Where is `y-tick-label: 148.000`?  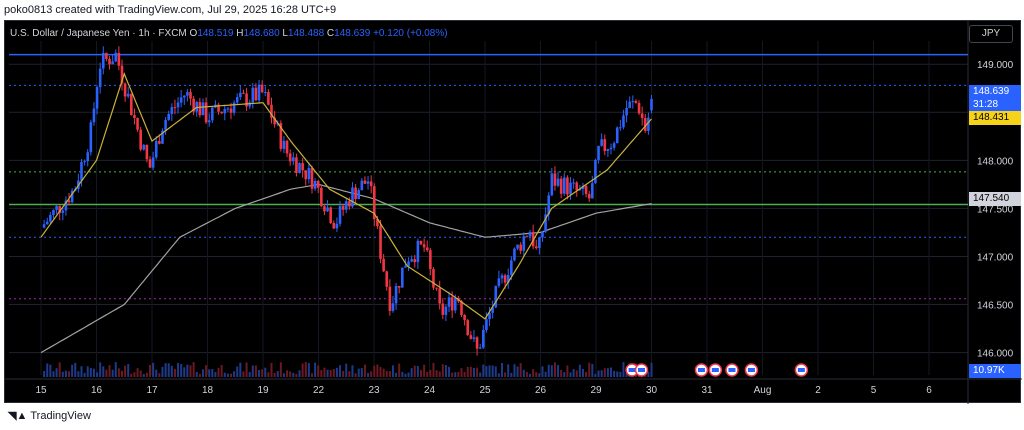
y-tick-label: 148.000 is located at coordinates (995, 161).